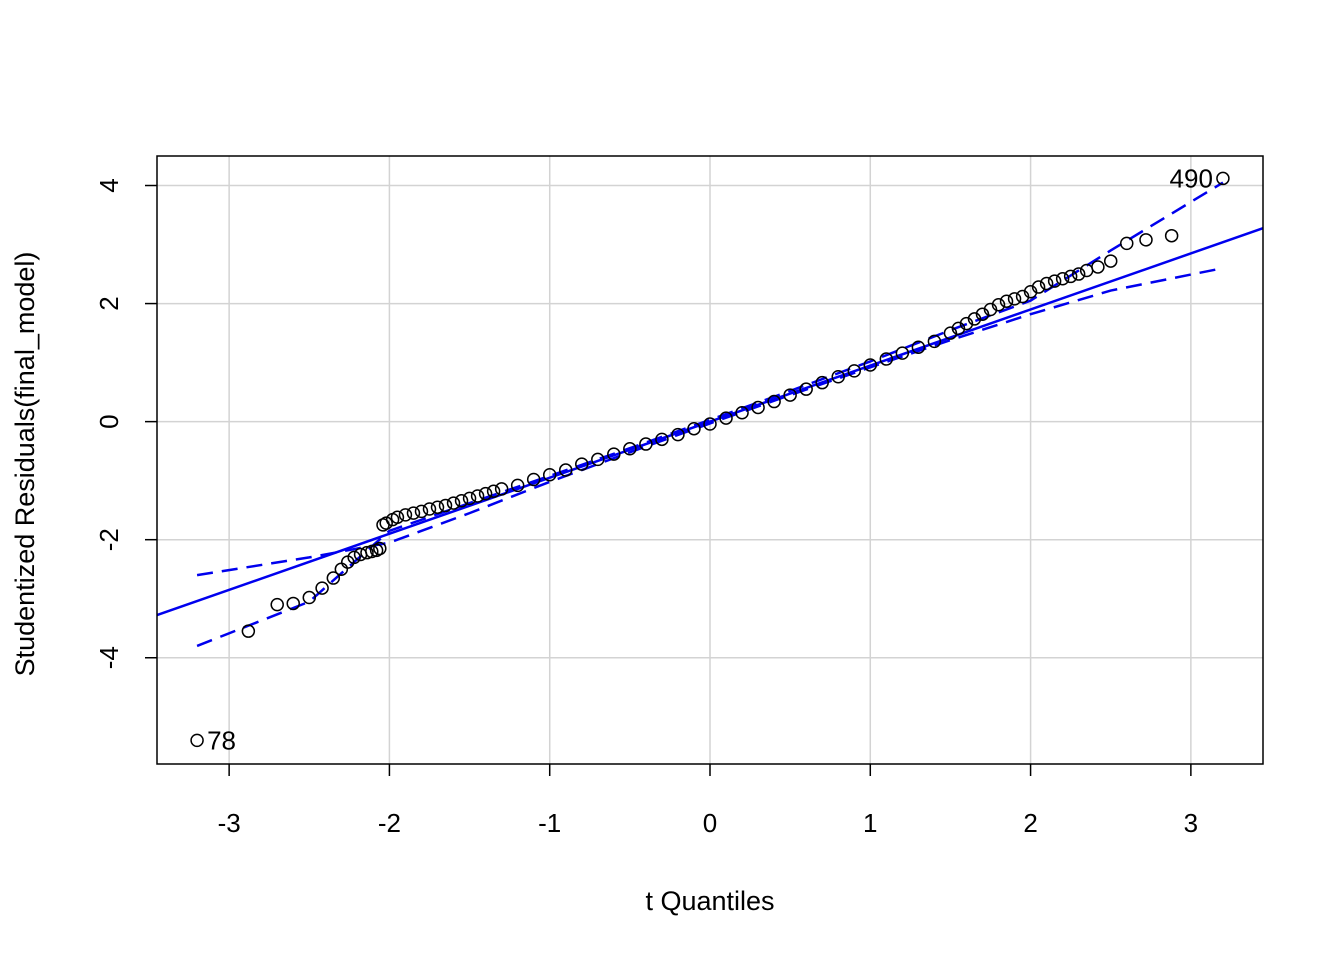 The width and height of the screenshot is (1344, 960). I want to click on x-tick-label: -2, so click(389, 823).